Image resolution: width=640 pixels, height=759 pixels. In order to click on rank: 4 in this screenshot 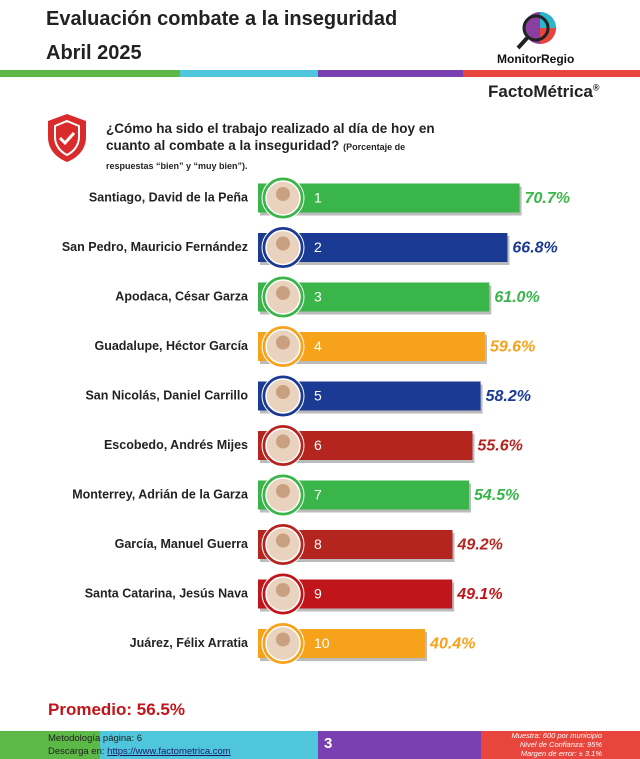, I will do `click(318, 346)`.